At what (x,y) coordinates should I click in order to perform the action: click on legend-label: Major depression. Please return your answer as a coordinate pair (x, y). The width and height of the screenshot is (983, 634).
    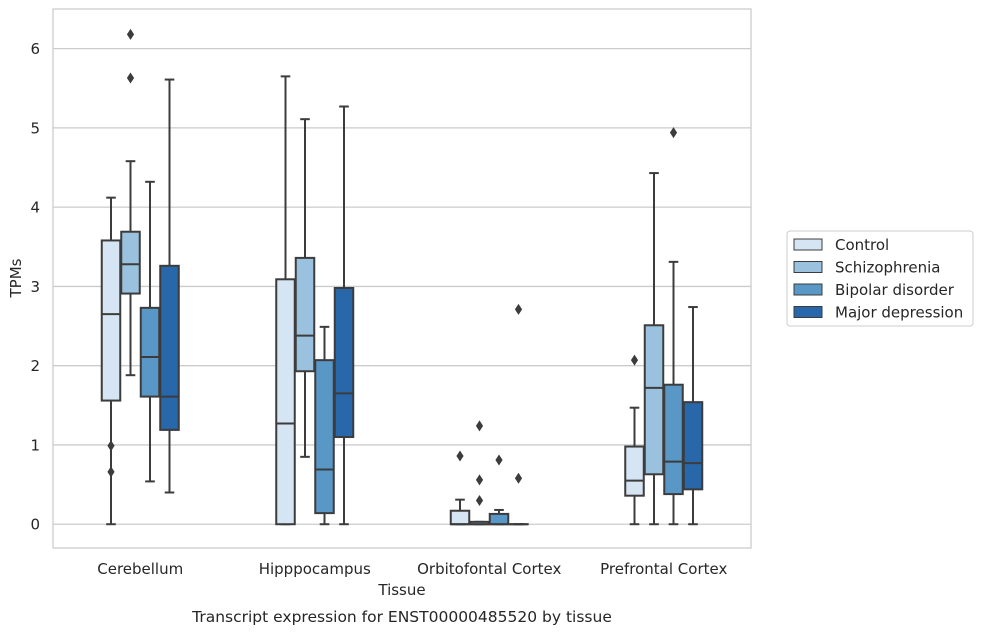
    Looking at the image, I should click on (899, 313).